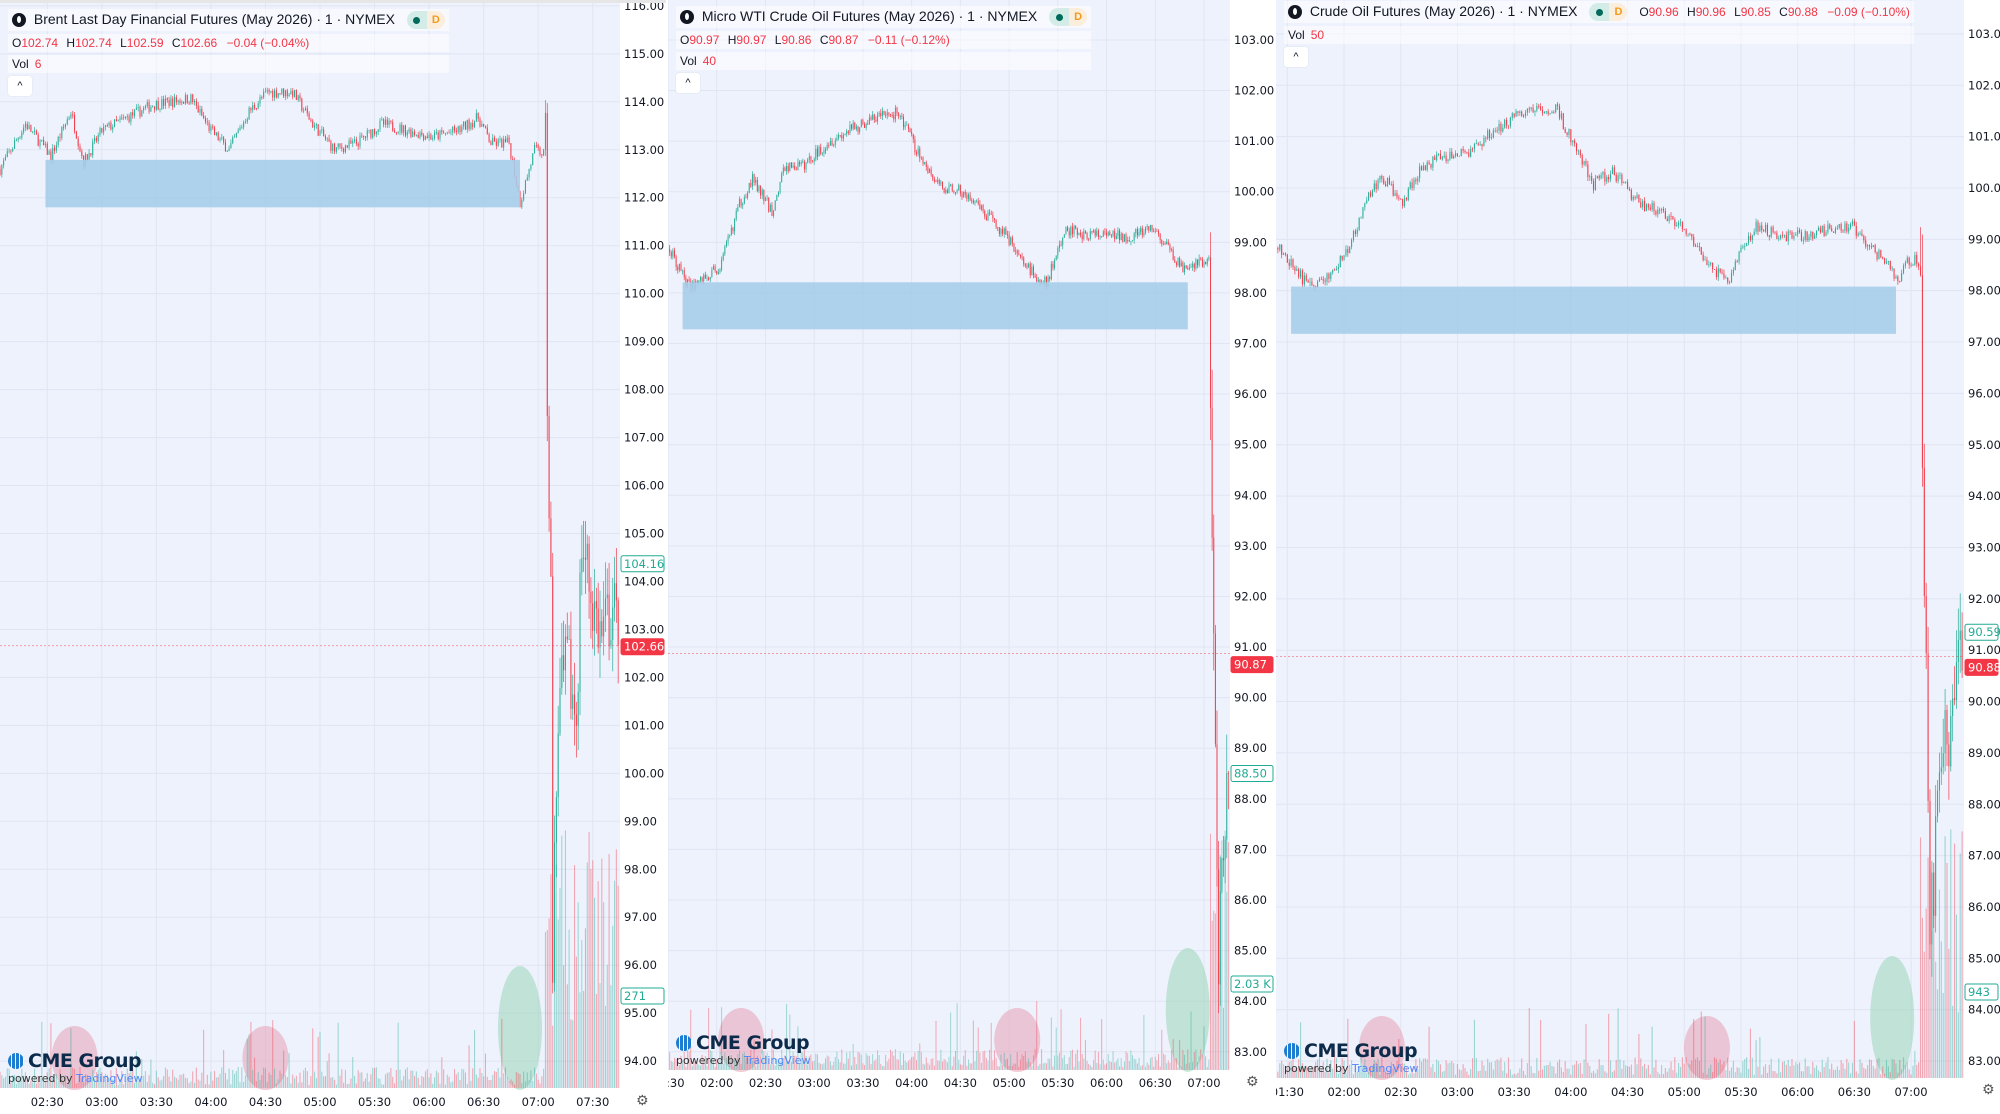 The width and height of the screenshot is (2000, 1114). Describe the element at coordinates (1250, 495) in the screenshot. I see `price-tick-label: 94.00` at that location.